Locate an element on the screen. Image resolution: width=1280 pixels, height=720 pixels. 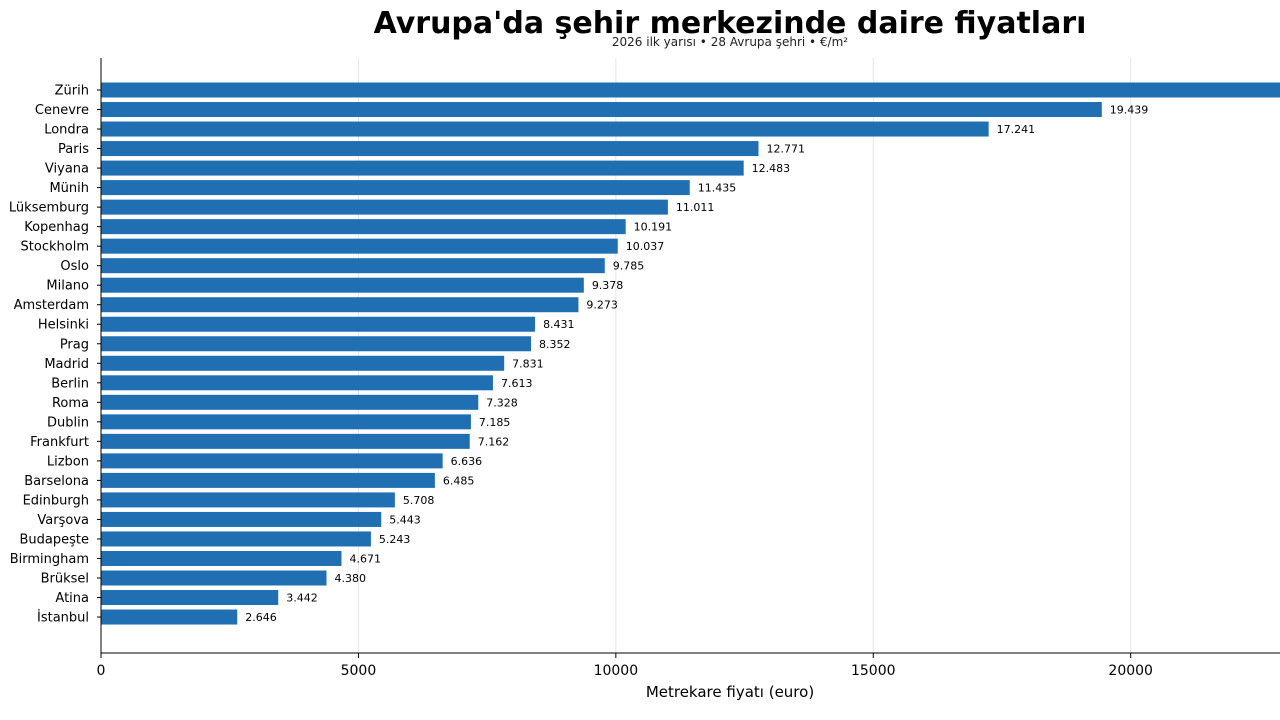
category-label: İstanbul is located at coordinates (63, 618).